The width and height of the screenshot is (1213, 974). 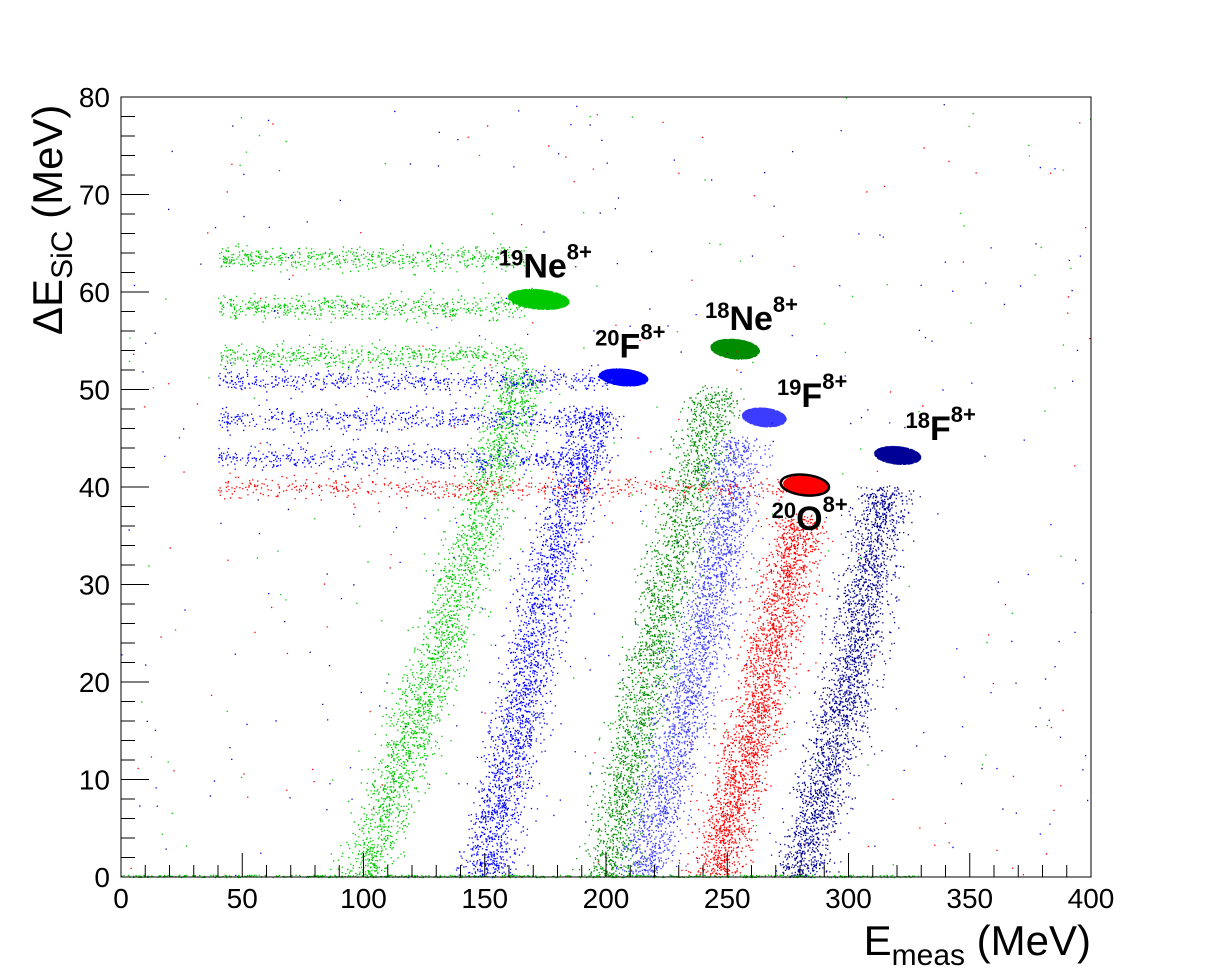 I want to click on series-19F8+, so click(x=702, y=643).